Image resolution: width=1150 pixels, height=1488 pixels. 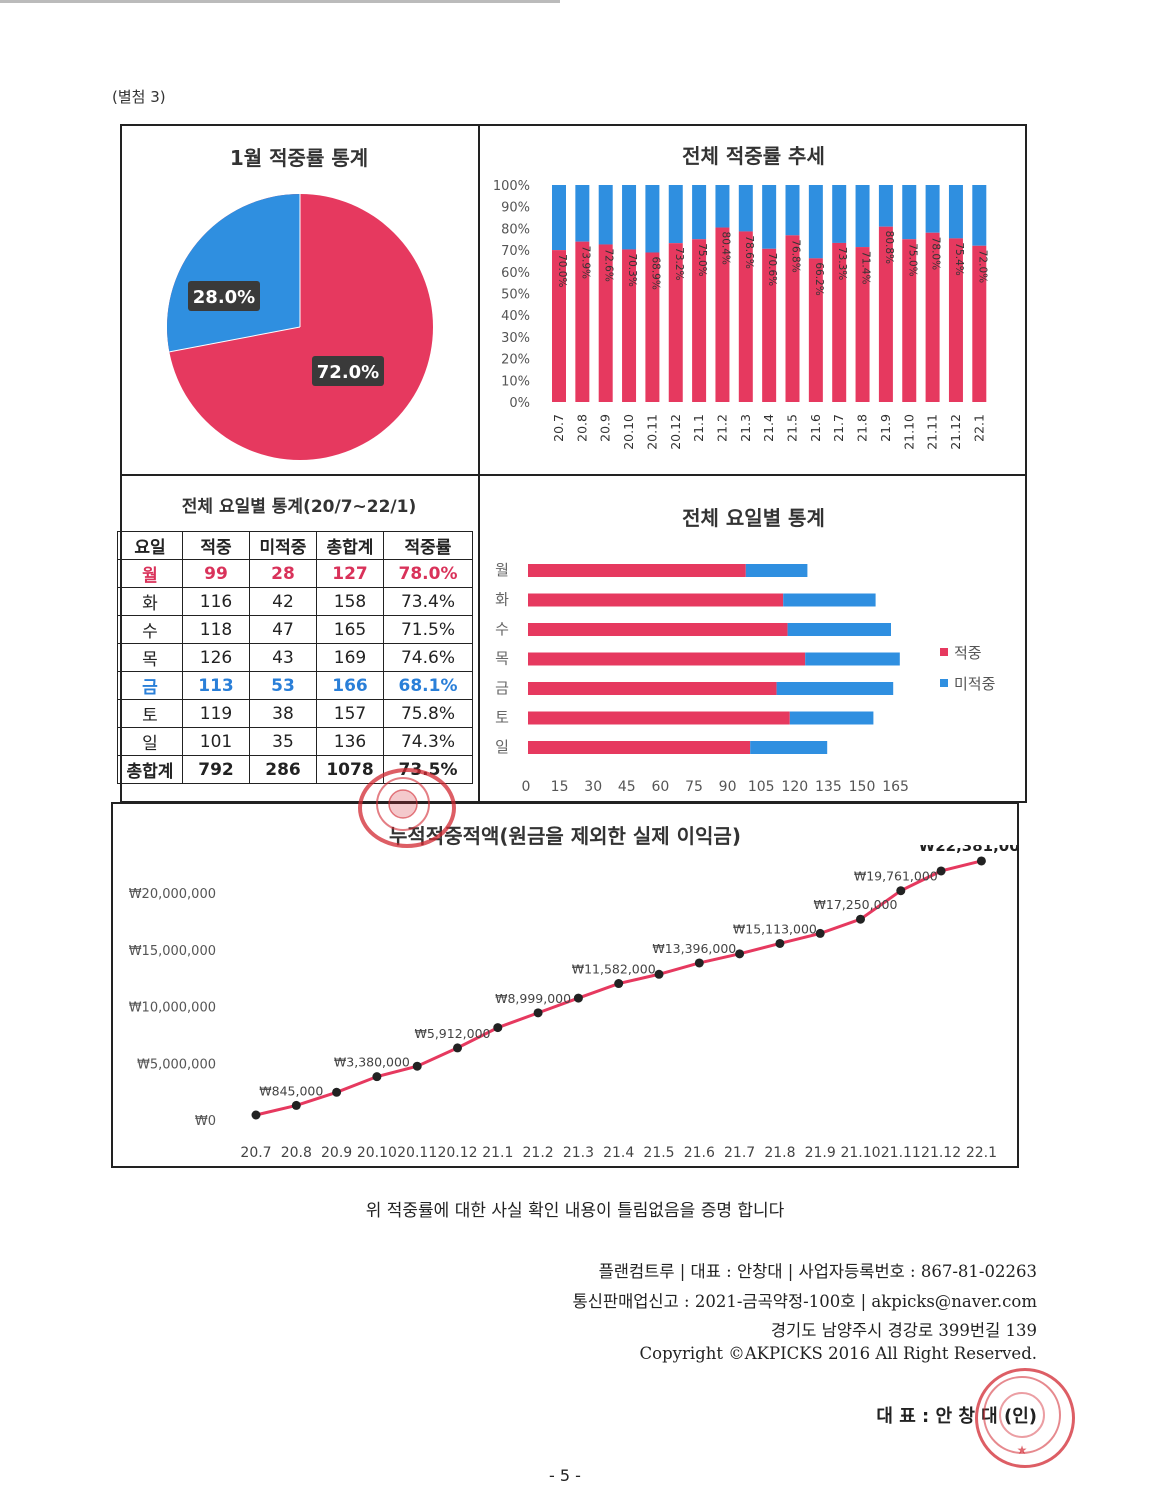 I want to click on trend-x-tick: 20.9, so click(x=605, y=428).